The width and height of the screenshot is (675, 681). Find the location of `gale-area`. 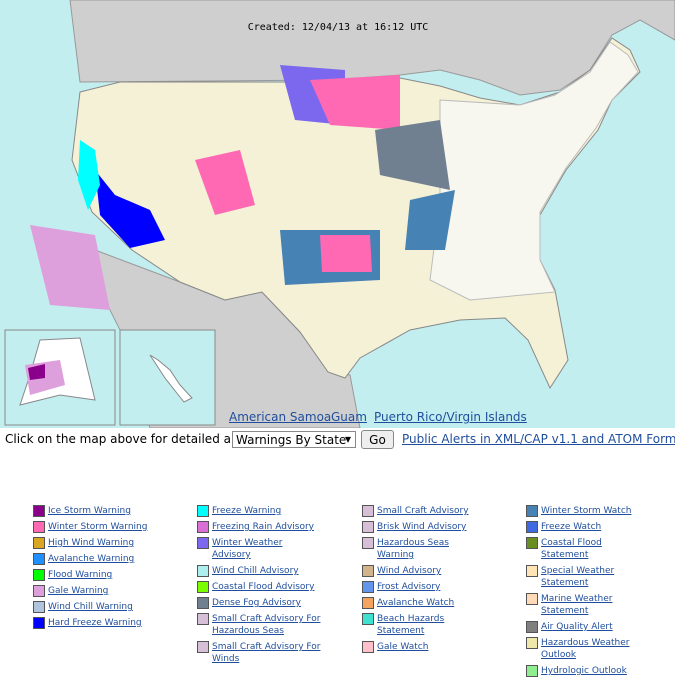

gale-area is located at coordinates (70, 267).